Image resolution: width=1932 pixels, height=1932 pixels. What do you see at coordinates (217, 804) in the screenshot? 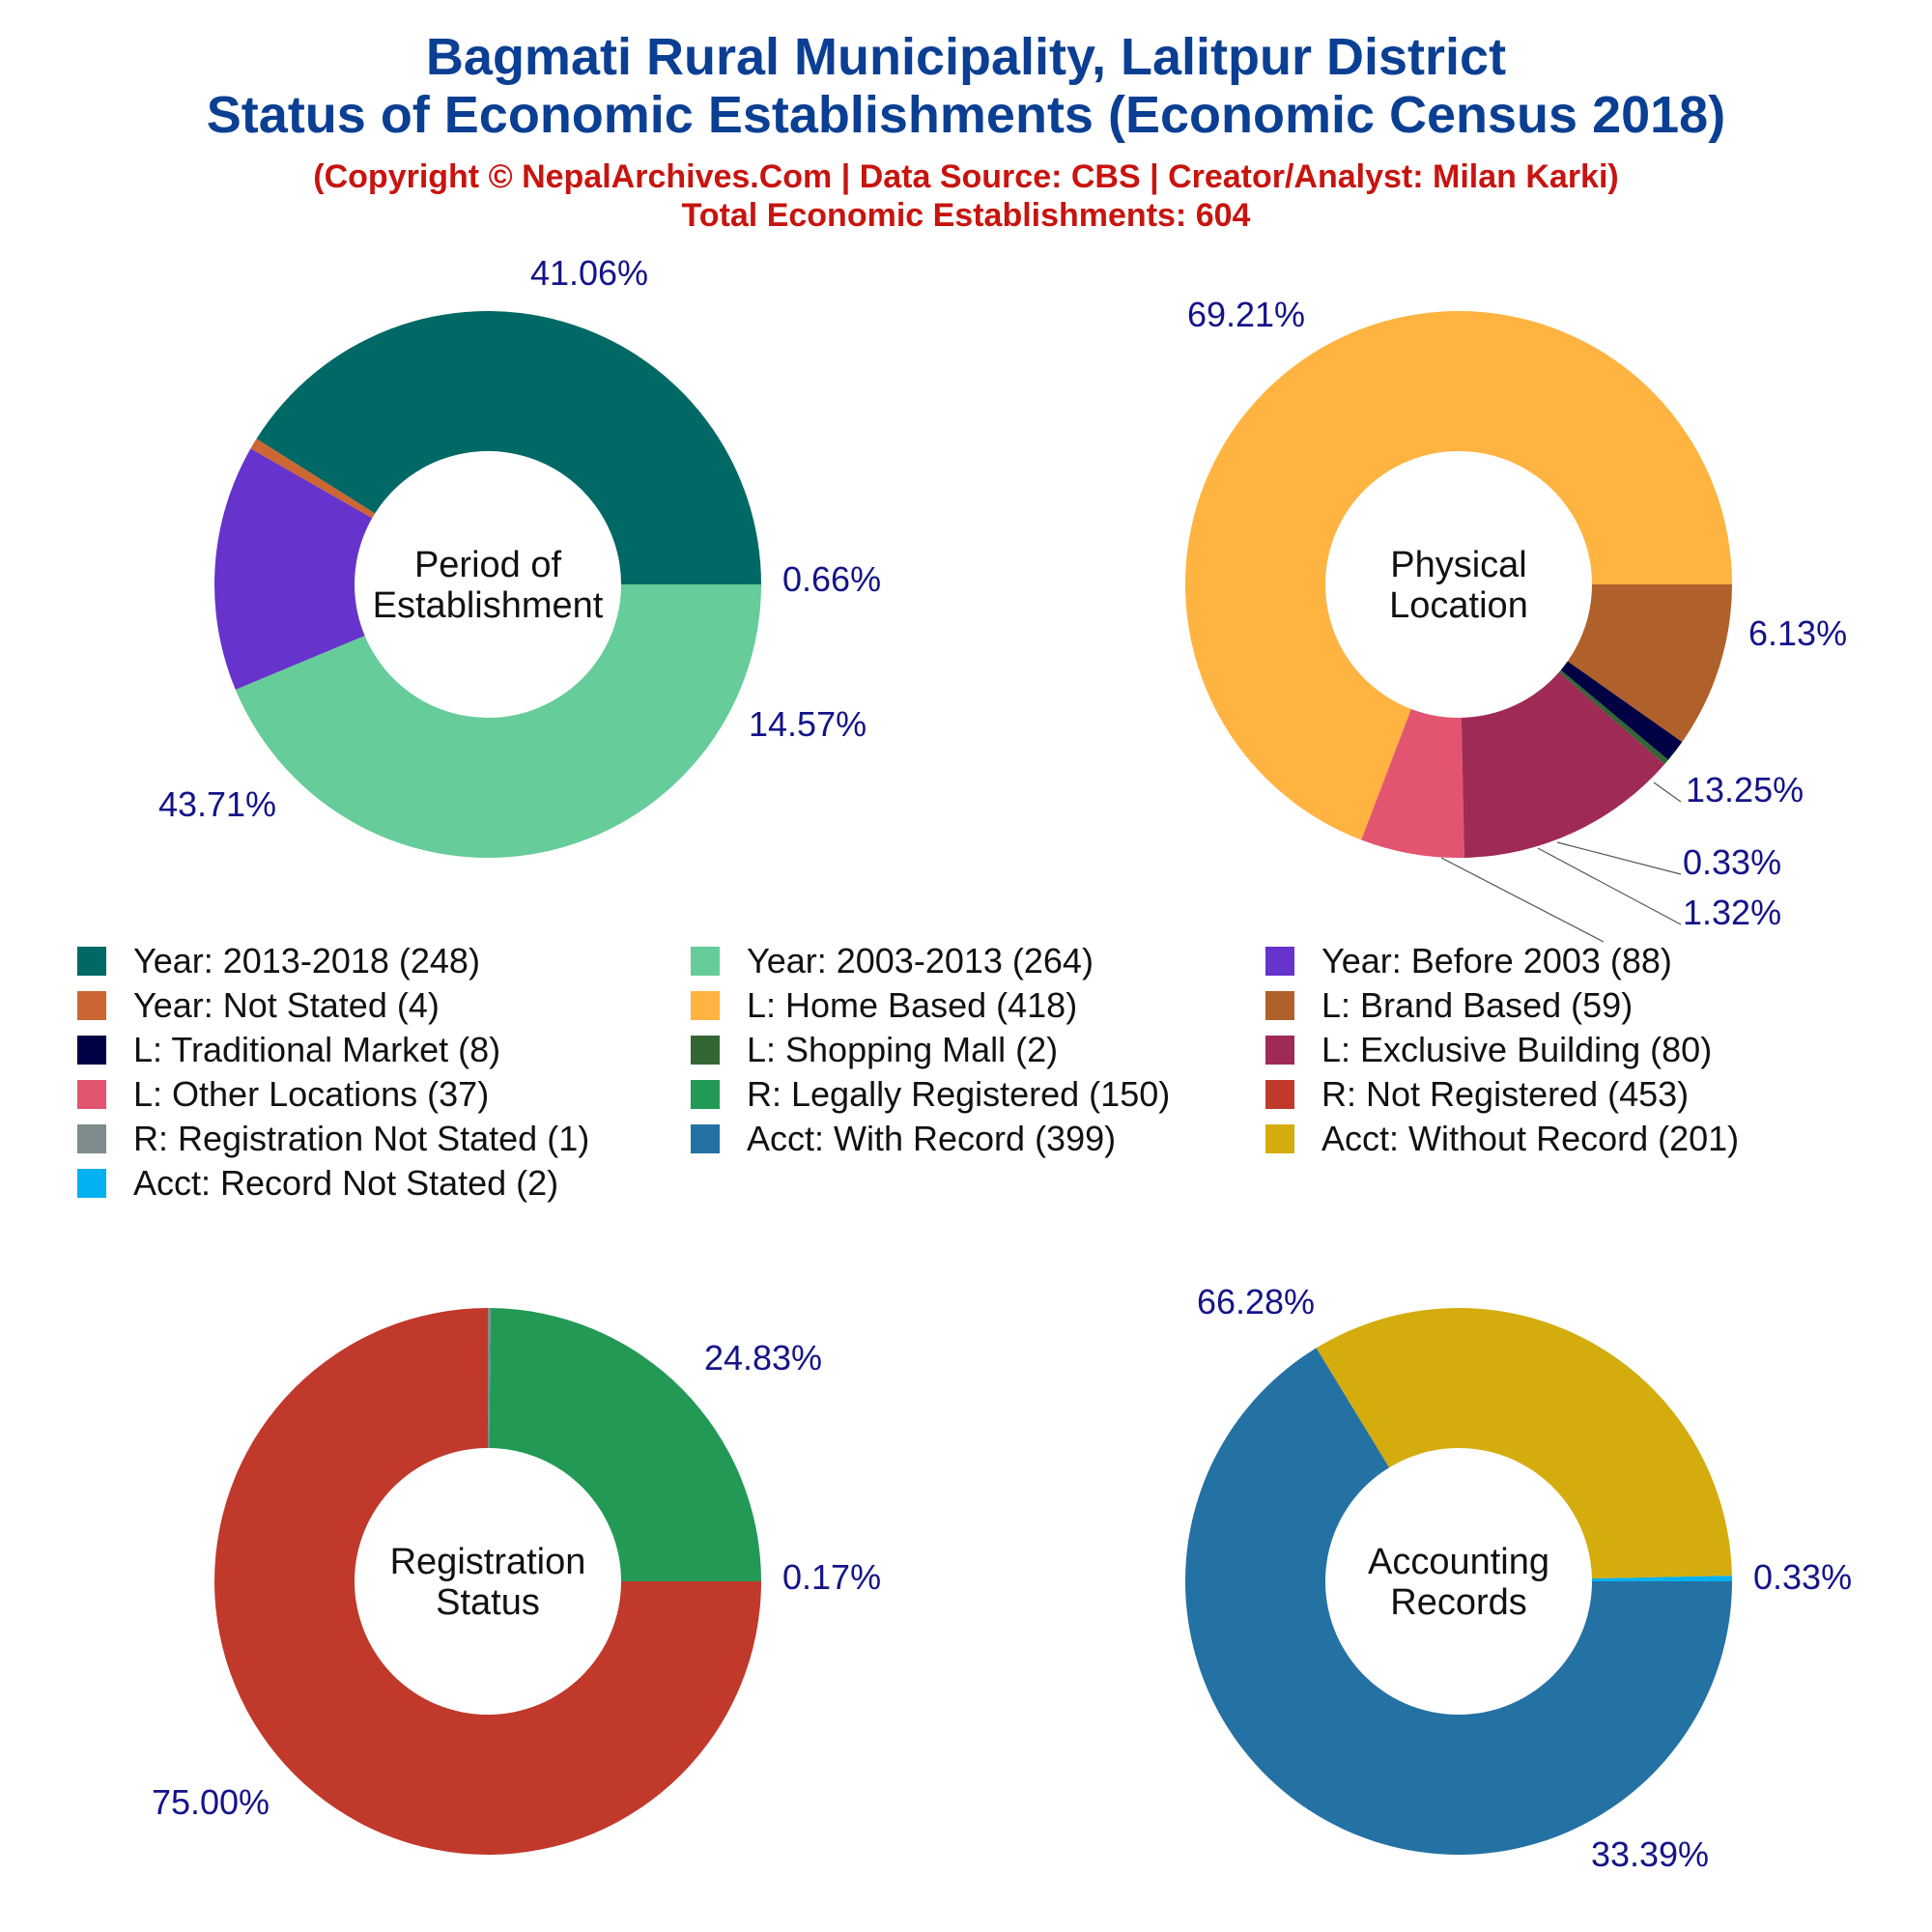
I see `percent-label-1-4: 43.71%` at bounding box center [217, 804].